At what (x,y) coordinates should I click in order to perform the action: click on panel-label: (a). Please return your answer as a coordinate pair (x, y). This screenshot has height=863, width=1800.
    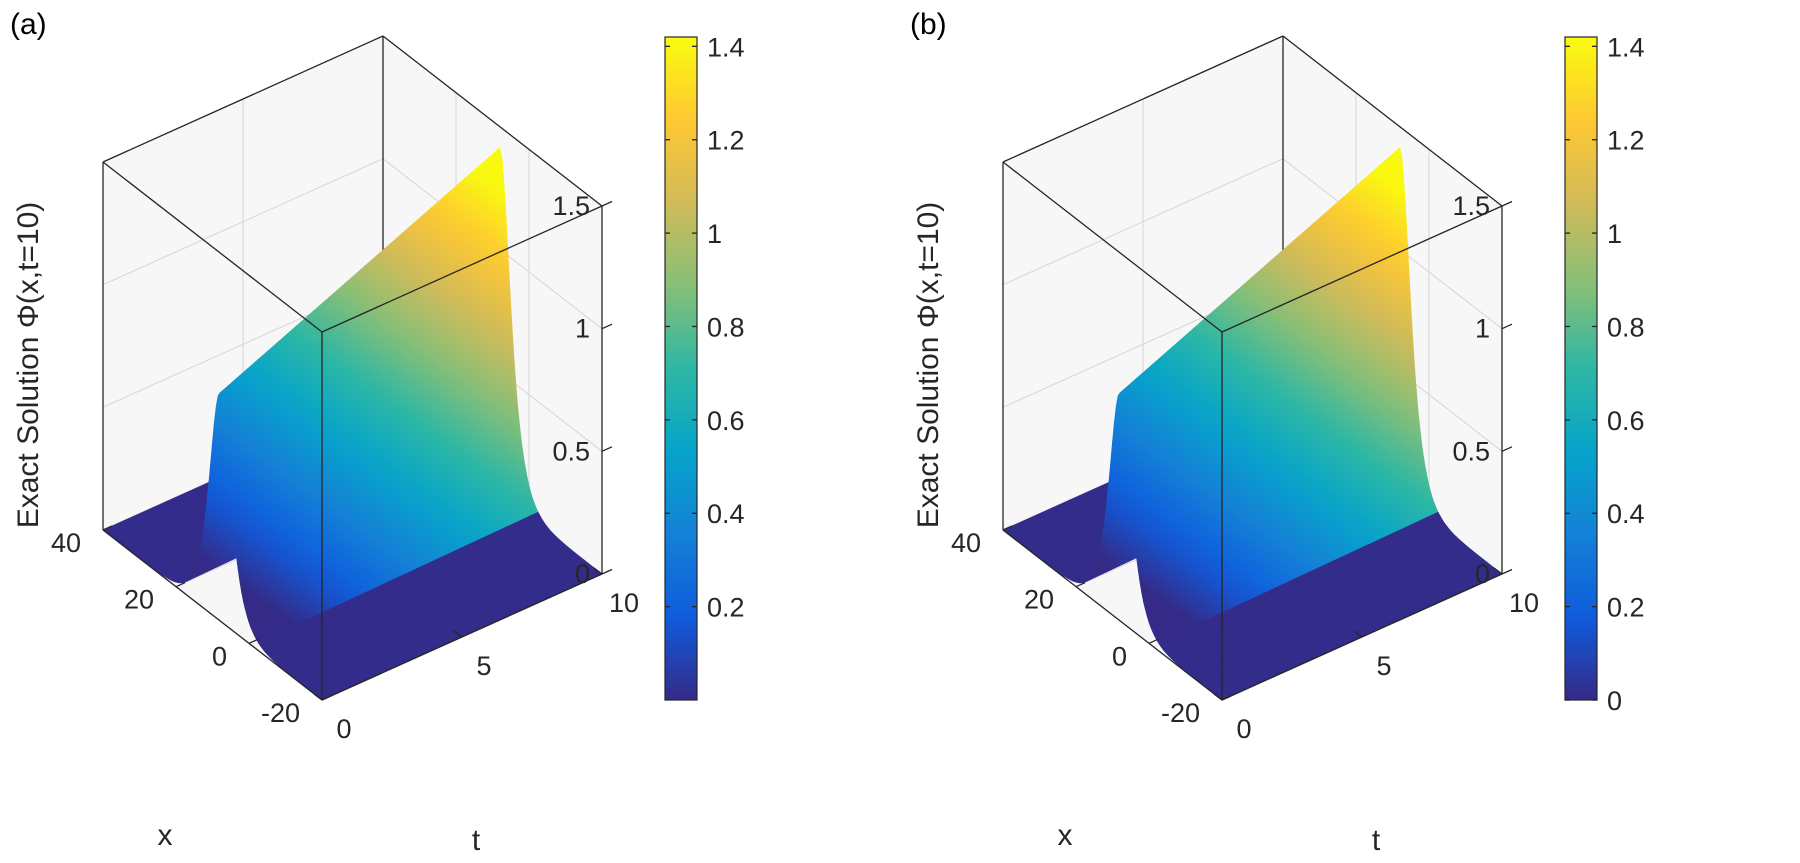
    Looking at the image, I should click on (28, 24).